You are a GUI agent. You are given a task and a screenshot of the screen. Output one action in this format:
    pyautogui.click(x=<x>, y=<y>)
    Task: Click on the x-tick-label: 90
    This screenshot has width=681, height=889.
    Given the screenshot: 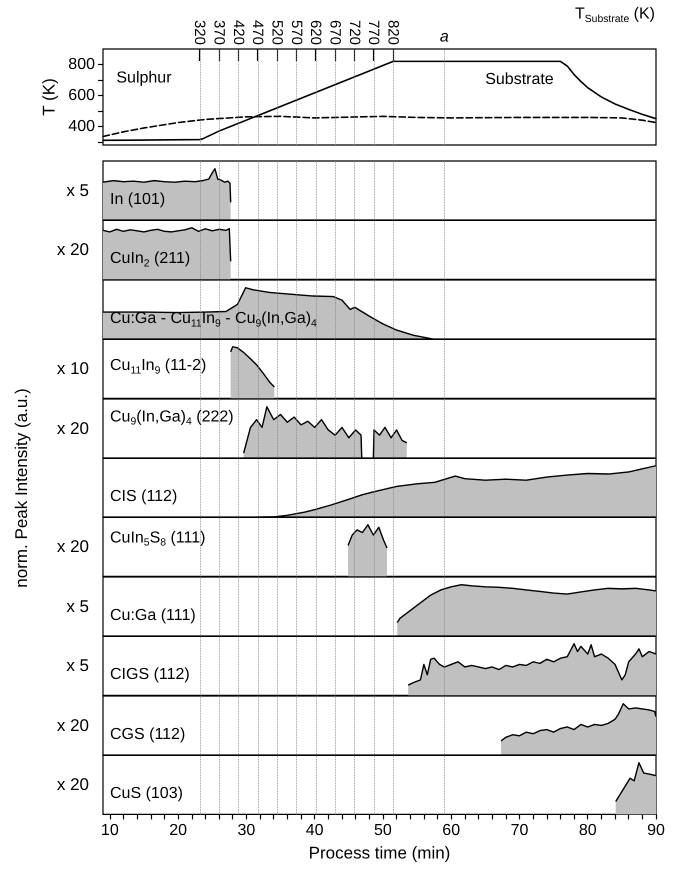 What is the action you would take?
    pyautogui.click(x=656, y=830)
    